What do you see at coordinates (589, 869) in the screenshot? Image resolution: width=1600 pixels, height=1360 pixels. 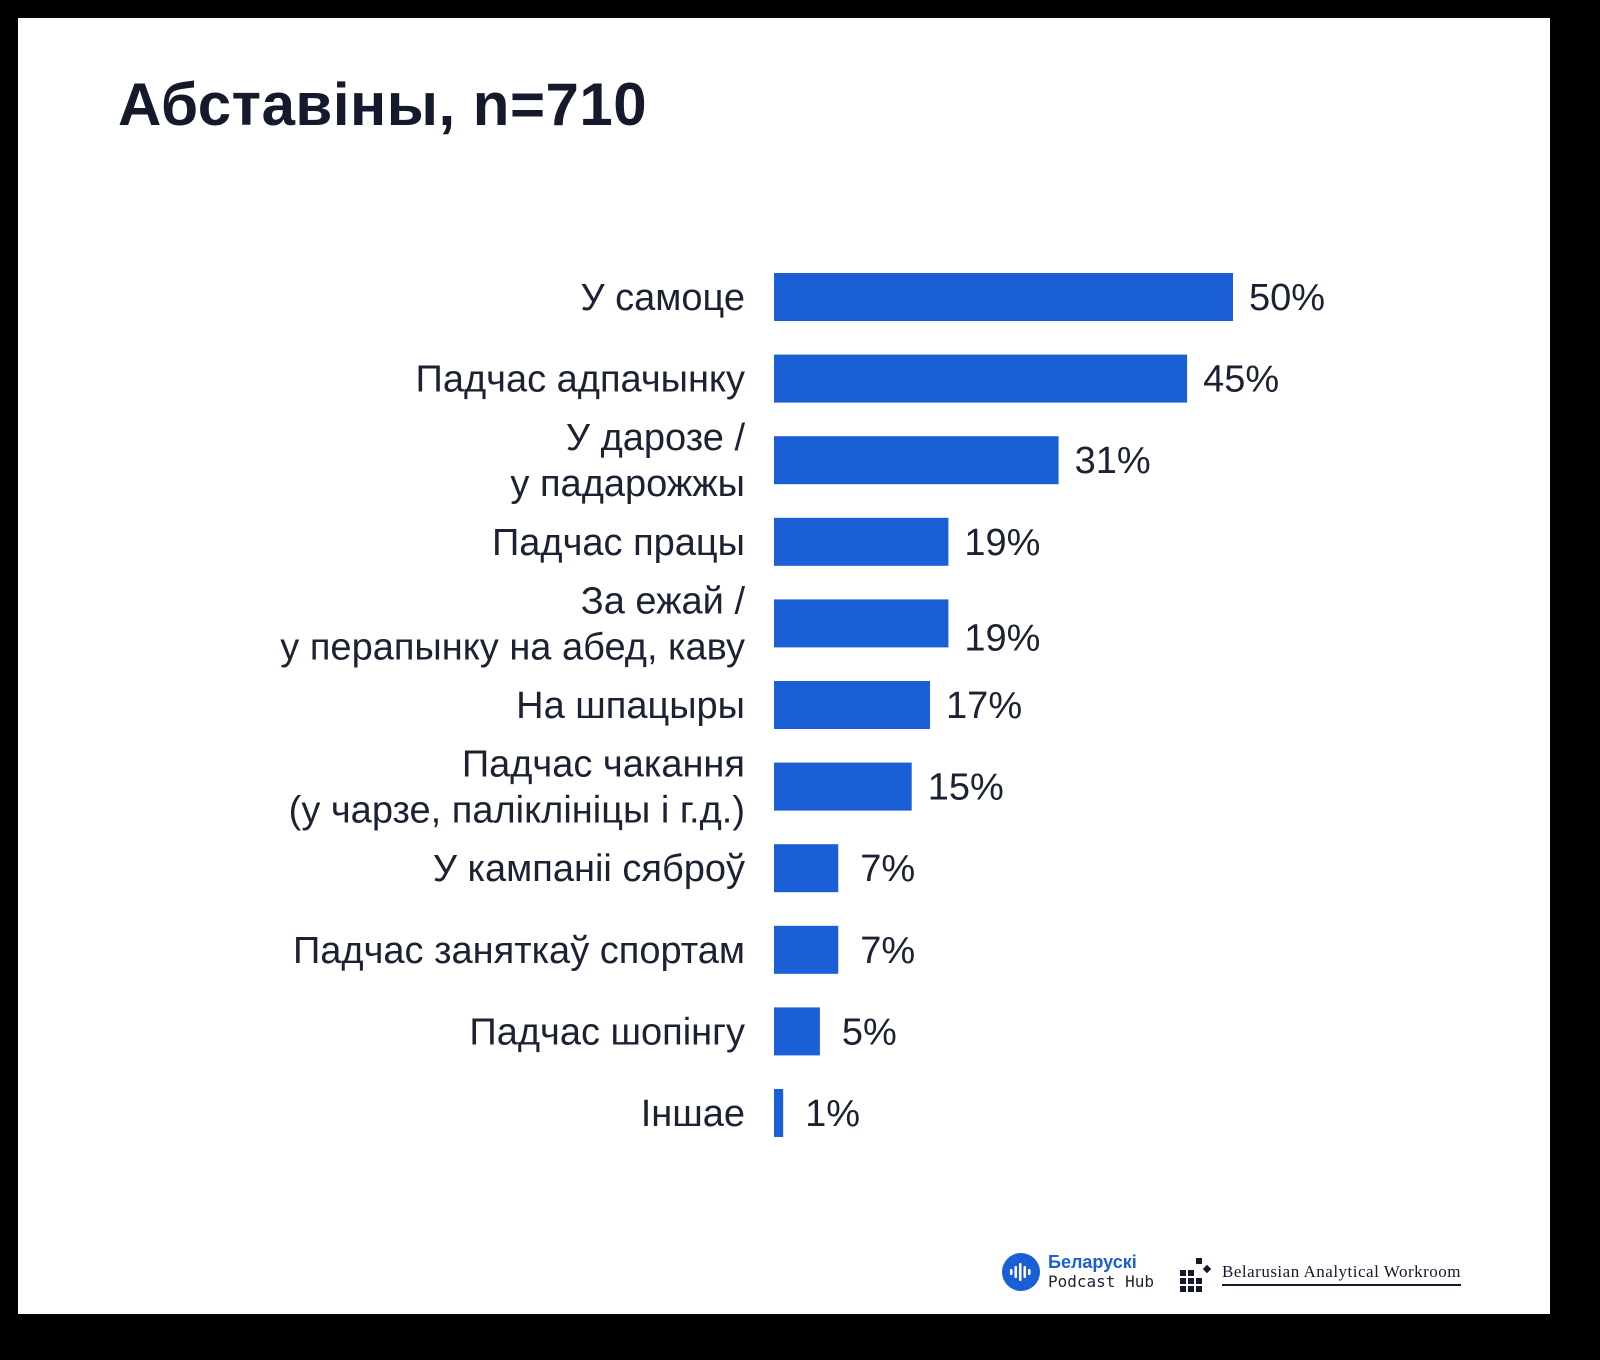 I see `category-label: У кампаніі сяброў` at bounding box center [589, 869].